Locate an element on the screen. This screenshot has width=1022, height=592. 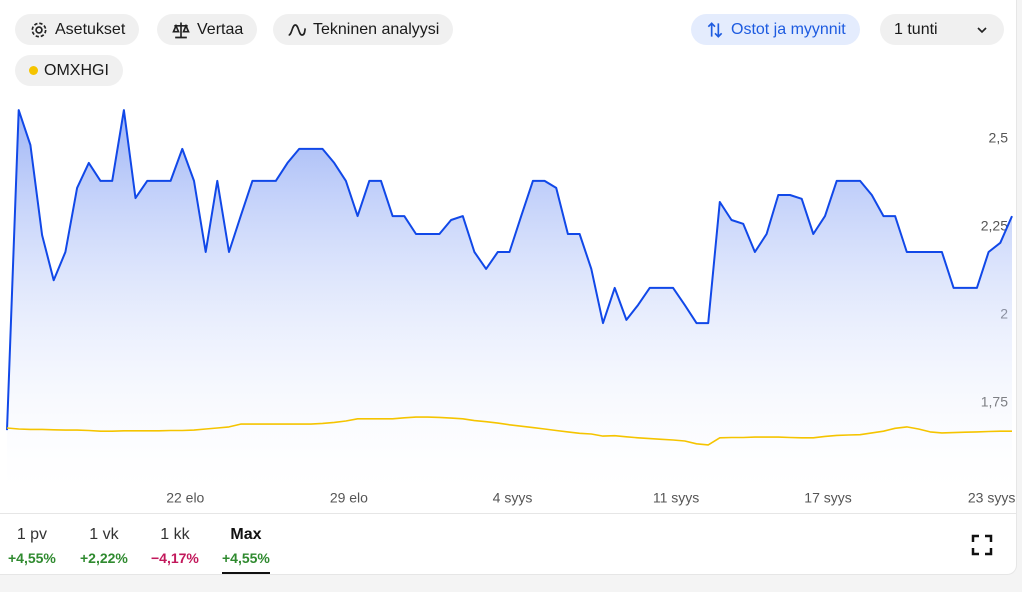
chevron-icon is located at coordinates (982, 29).